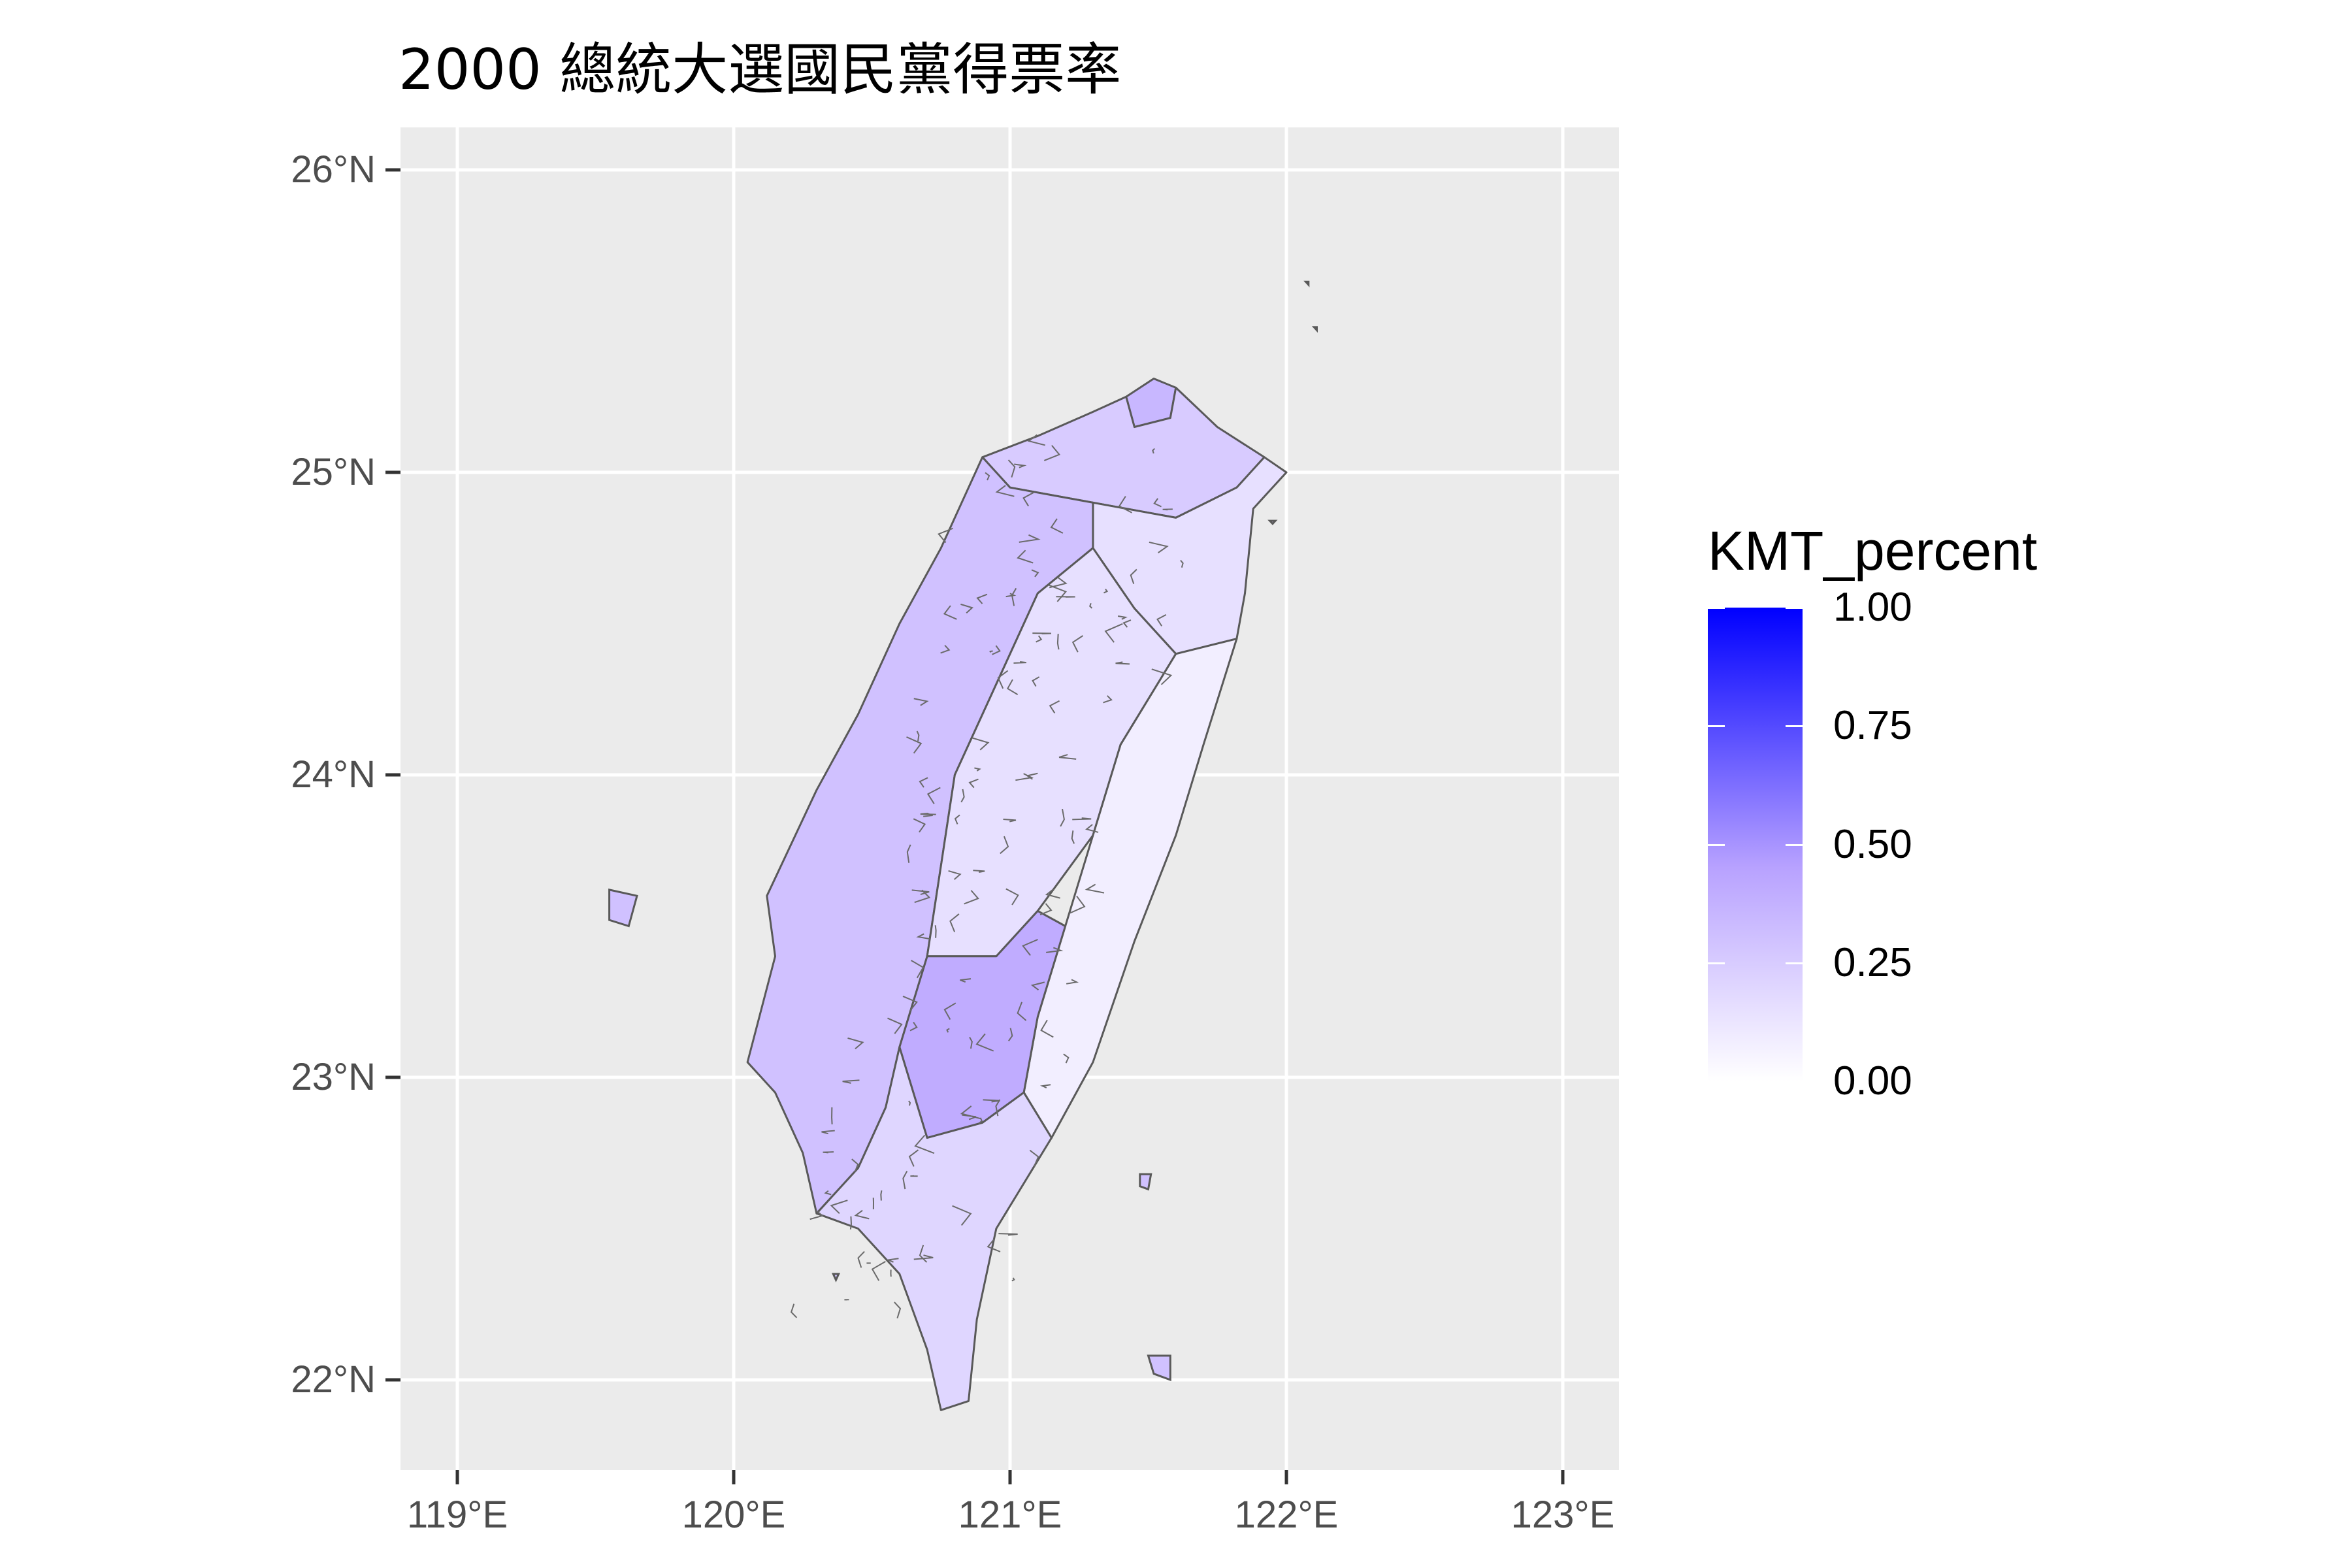 The image size is (2352, 1568). I want to click on island-liuqiu, so click(836, 1277).